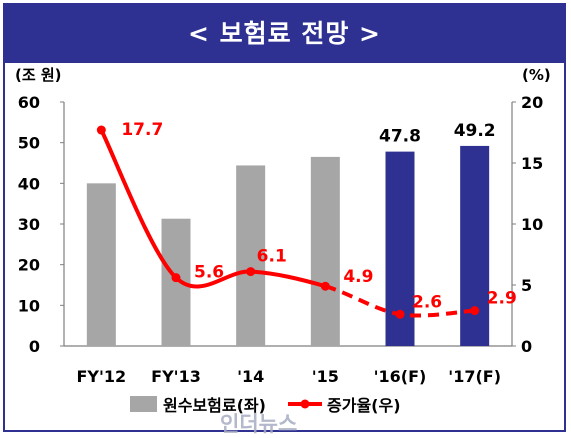 Image resolution: width=571 pixels, height=438 pixels. What do you see at coordinates (427, 302) in the screenshot?
I see `growth-value-label: 2.6` at bounding box center [427, 302].